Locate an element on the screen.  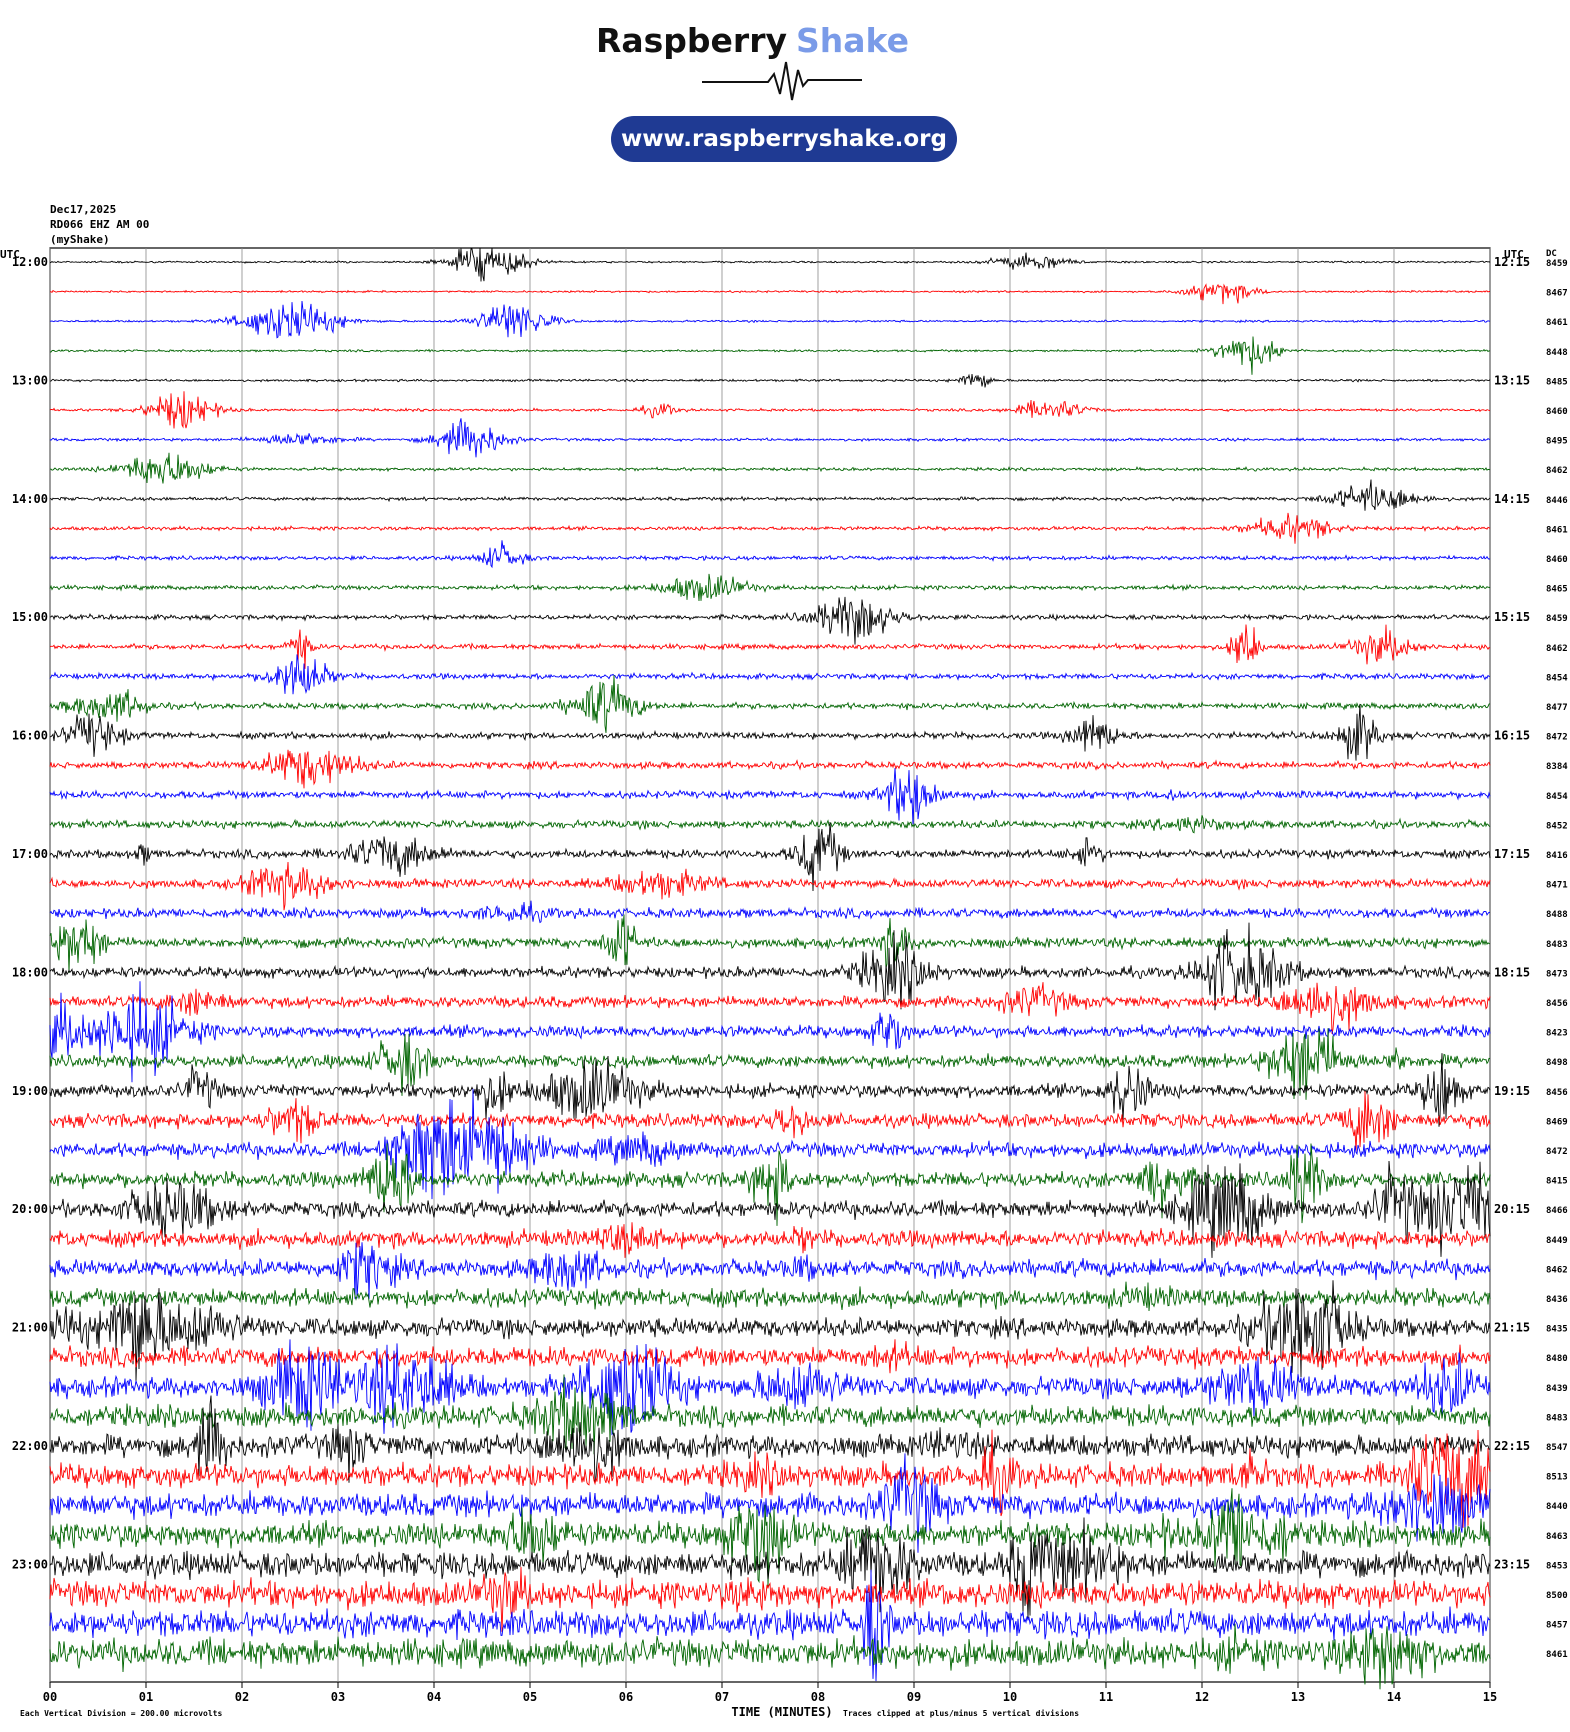
dc-value: 8471 is located at coordinates (1557, 886).